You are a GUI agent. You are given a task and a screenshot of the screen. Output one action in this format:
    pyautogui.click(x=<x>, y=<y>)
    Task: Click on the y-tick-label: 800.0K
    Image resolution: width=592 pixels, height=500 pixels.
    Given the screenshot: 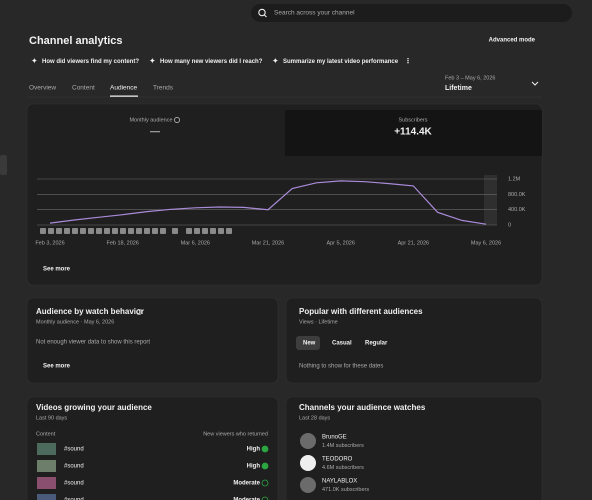 What is the action you would take?
    pyautogui.click(x=517, y=195)
    